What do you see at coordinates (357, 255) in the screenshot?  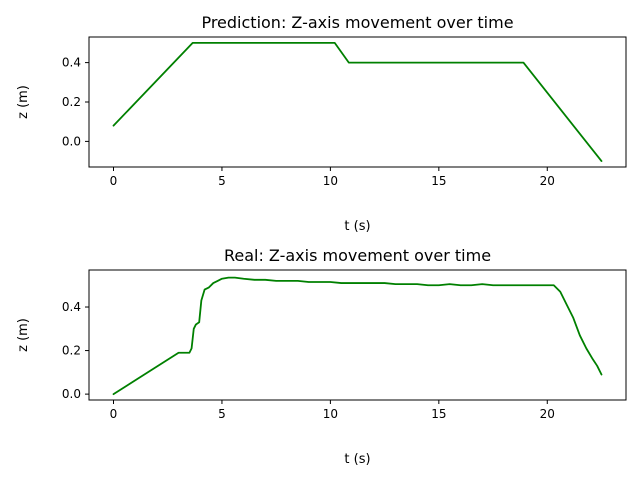 I see `real-chart-title: Real: Z-axis movement over time` at bounding box center [357, 255].